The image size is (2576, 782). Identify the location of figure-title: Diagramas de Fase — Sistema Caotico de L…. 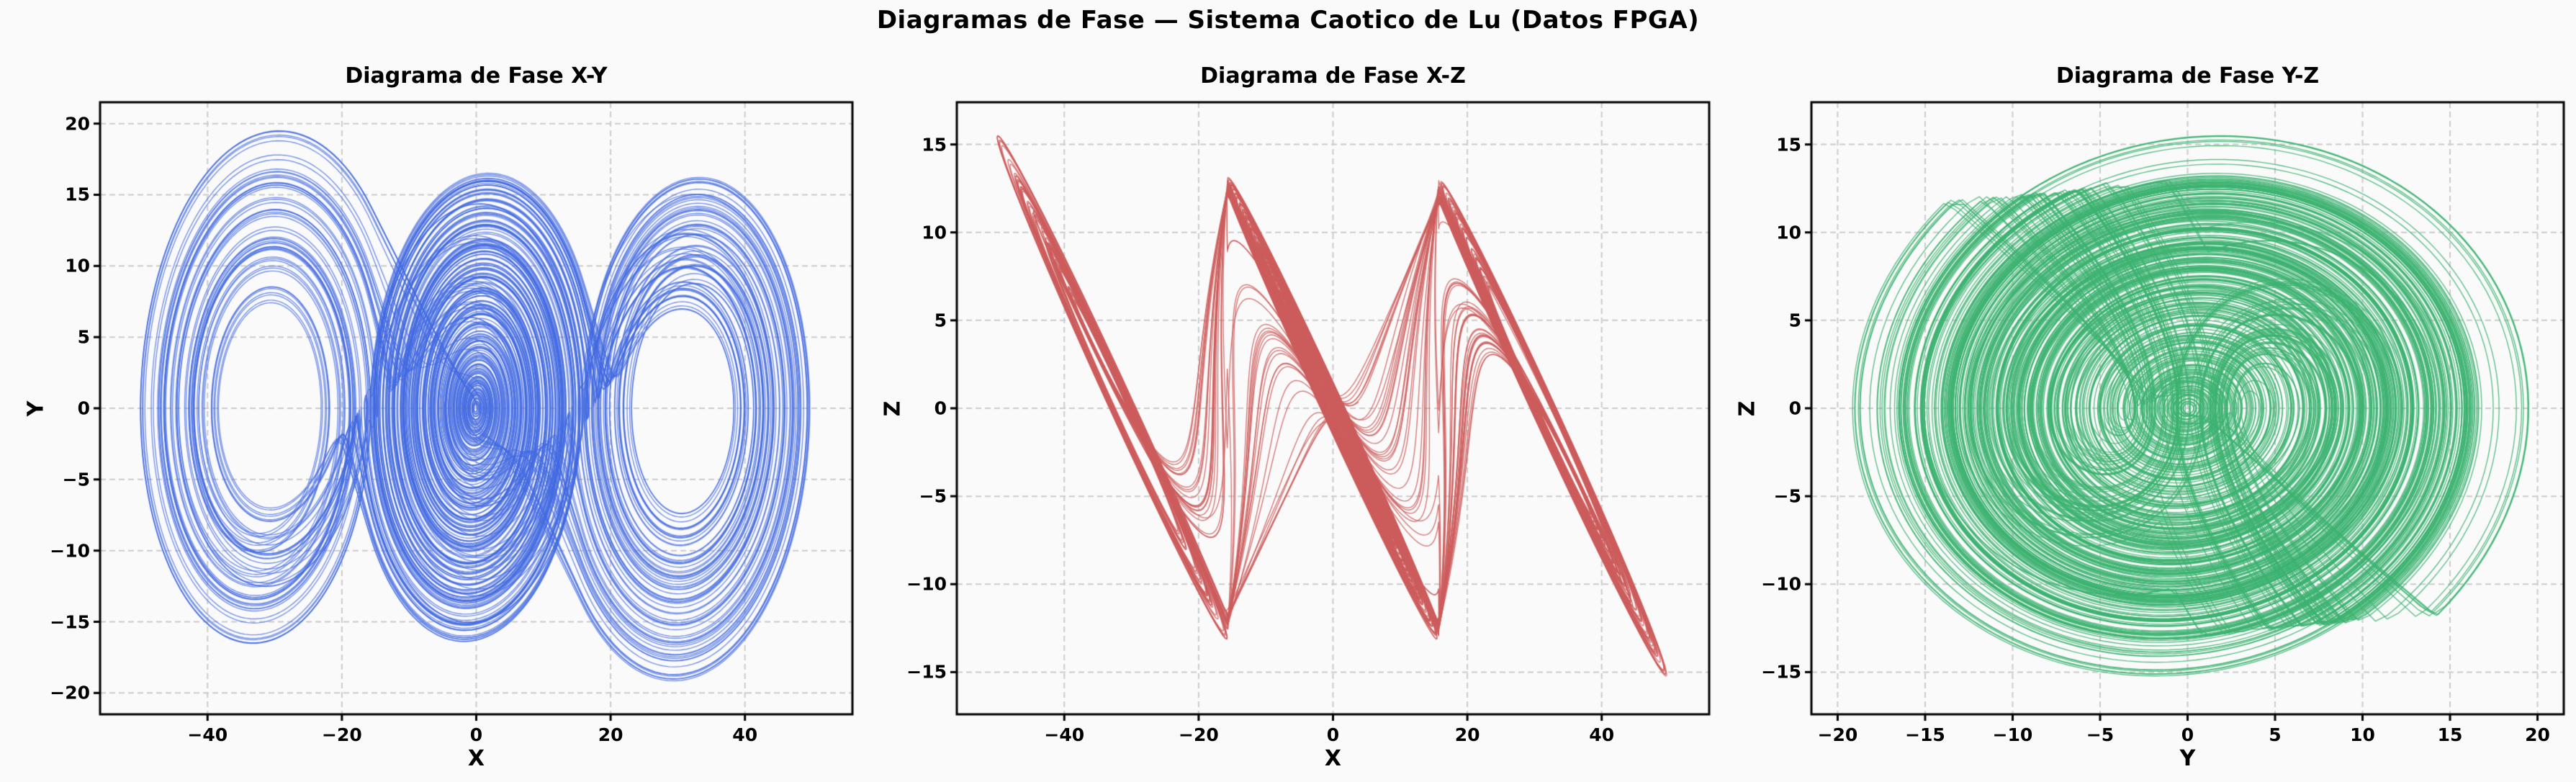
(1288, 20).